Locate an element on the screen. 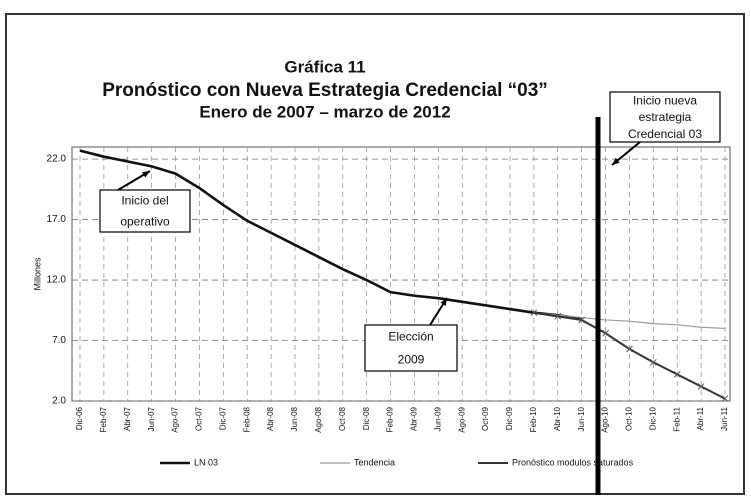 This screenshot has height=501, width=751. x-tick-label: Ago-09 is located at coordinates (461, 419).